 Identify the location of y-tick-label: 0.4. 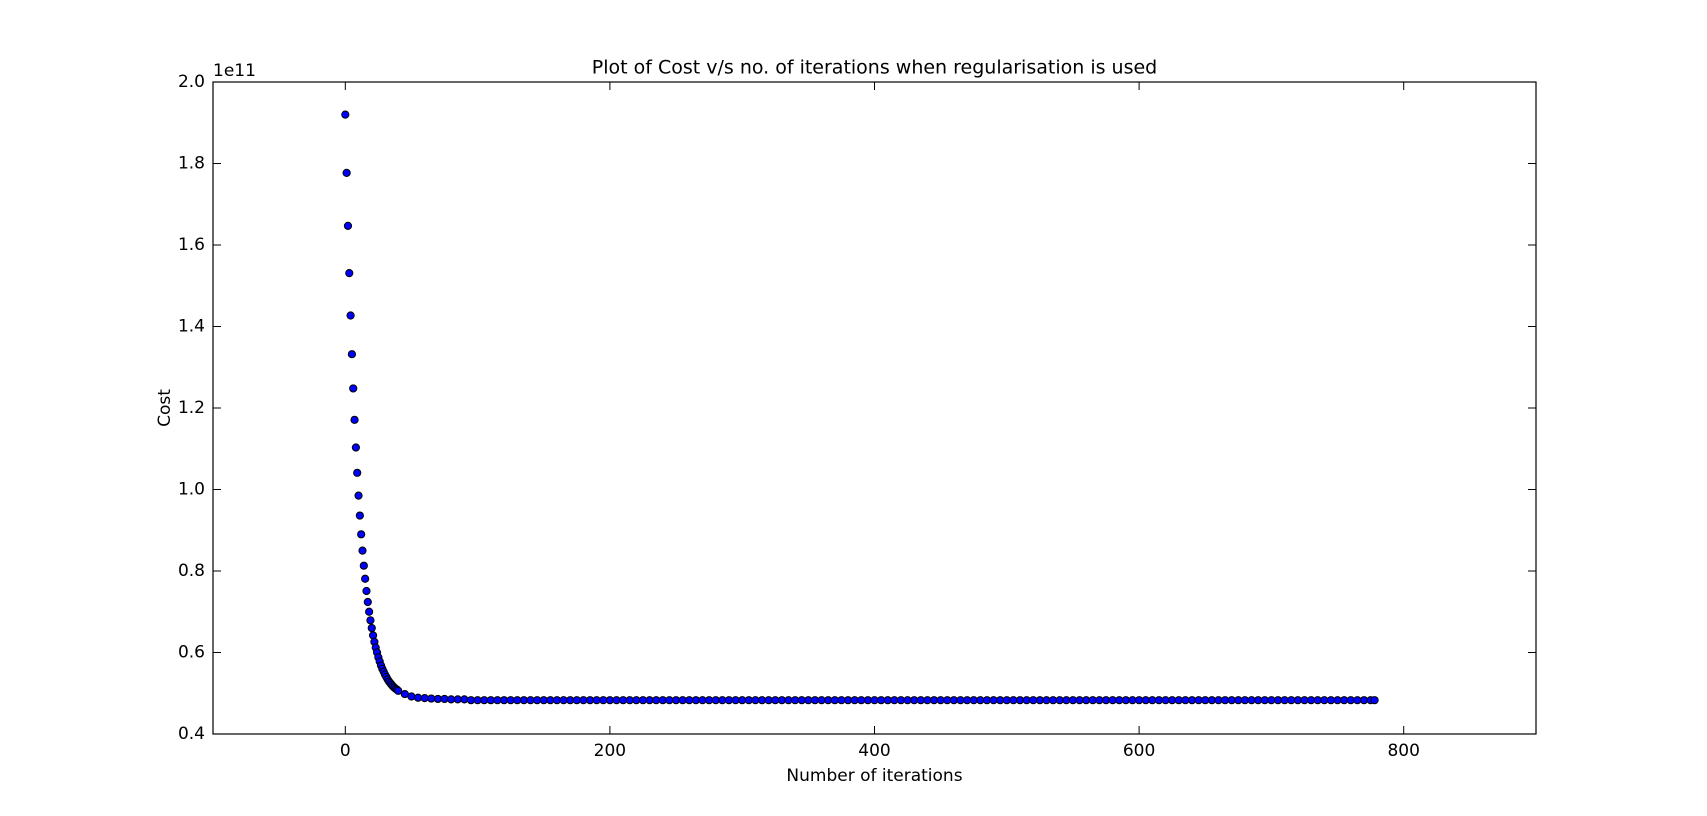
(191, 734).